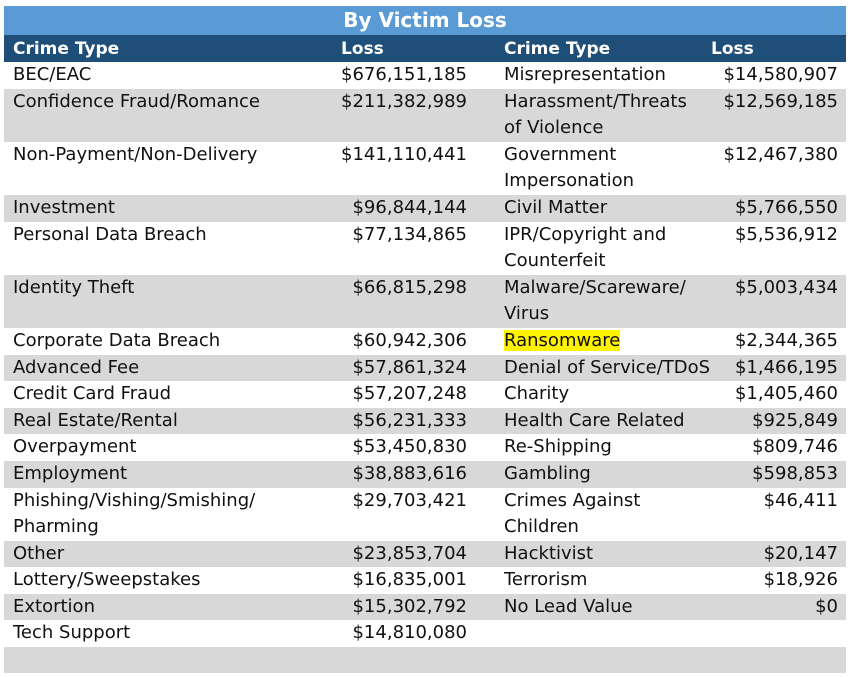 This screenshot has width=854, height=677. Describe the element at coordinates (800, 580) in the screenshot. I see `loss-value: $18,926` at that location.